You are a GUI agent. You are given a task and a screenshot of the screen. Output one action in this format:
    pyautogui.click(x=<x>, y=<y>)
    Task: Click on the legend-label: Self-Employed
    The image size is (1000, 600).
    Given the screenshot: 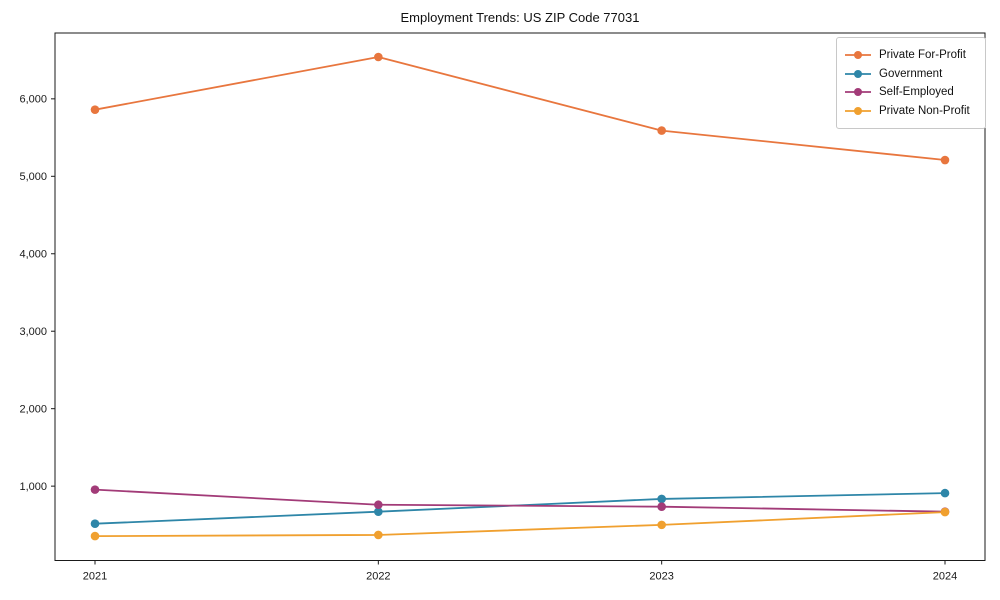 What is the action you would take?
    pyautogui.click(x=916, y=92)
    